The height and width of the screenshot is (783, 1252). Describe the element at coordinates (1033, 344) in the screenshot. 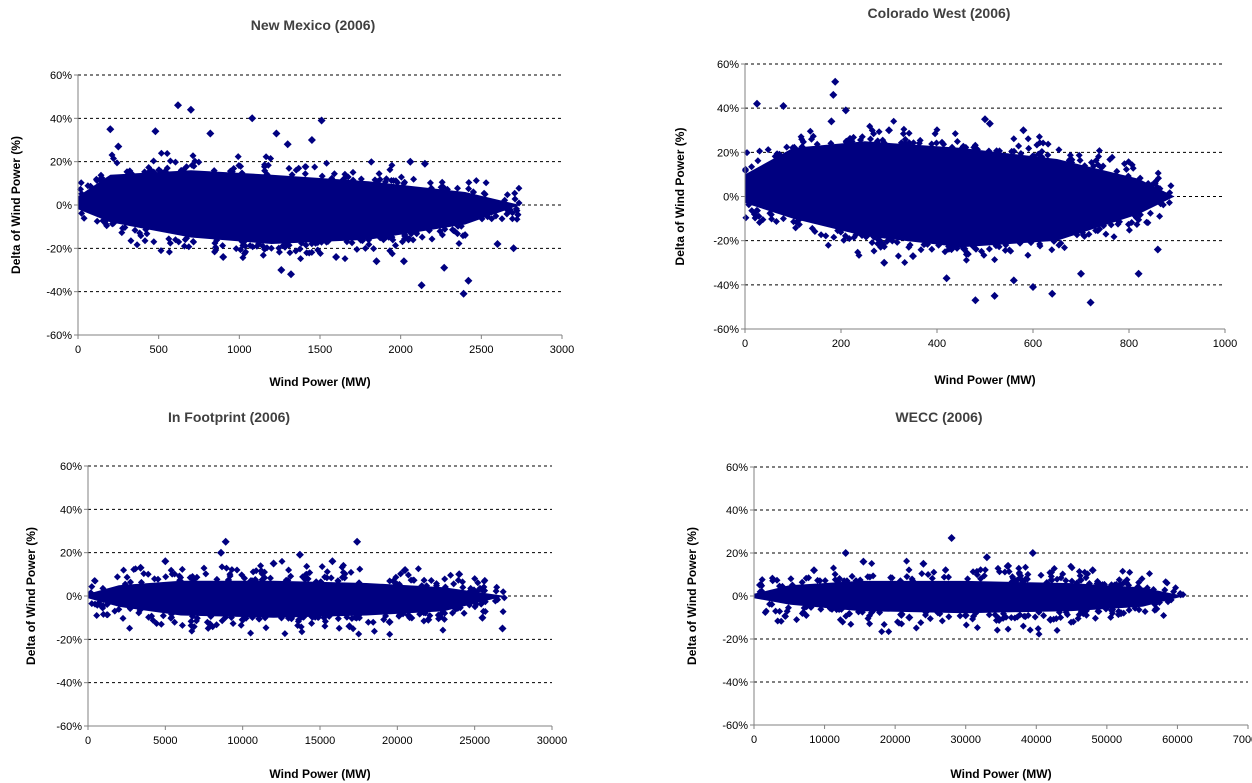

I see `x-tick-label: 600` at that location.